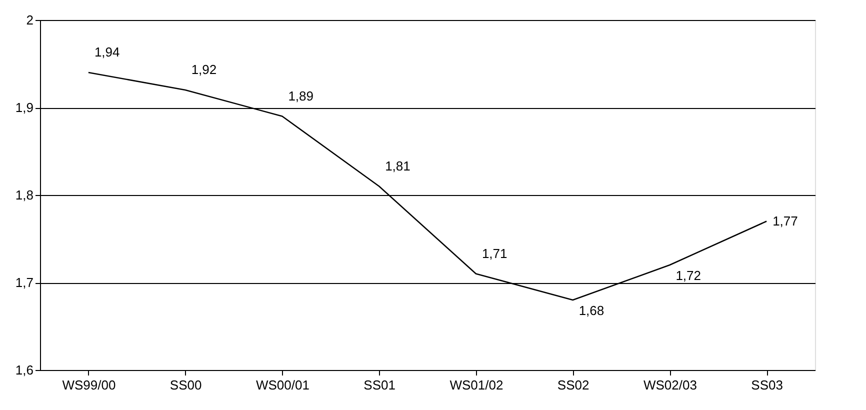  What do you see at coordinates (24, 370) in the screenshot?
I see `y-tick-label: 1,6` at bounding box center [24, 370].